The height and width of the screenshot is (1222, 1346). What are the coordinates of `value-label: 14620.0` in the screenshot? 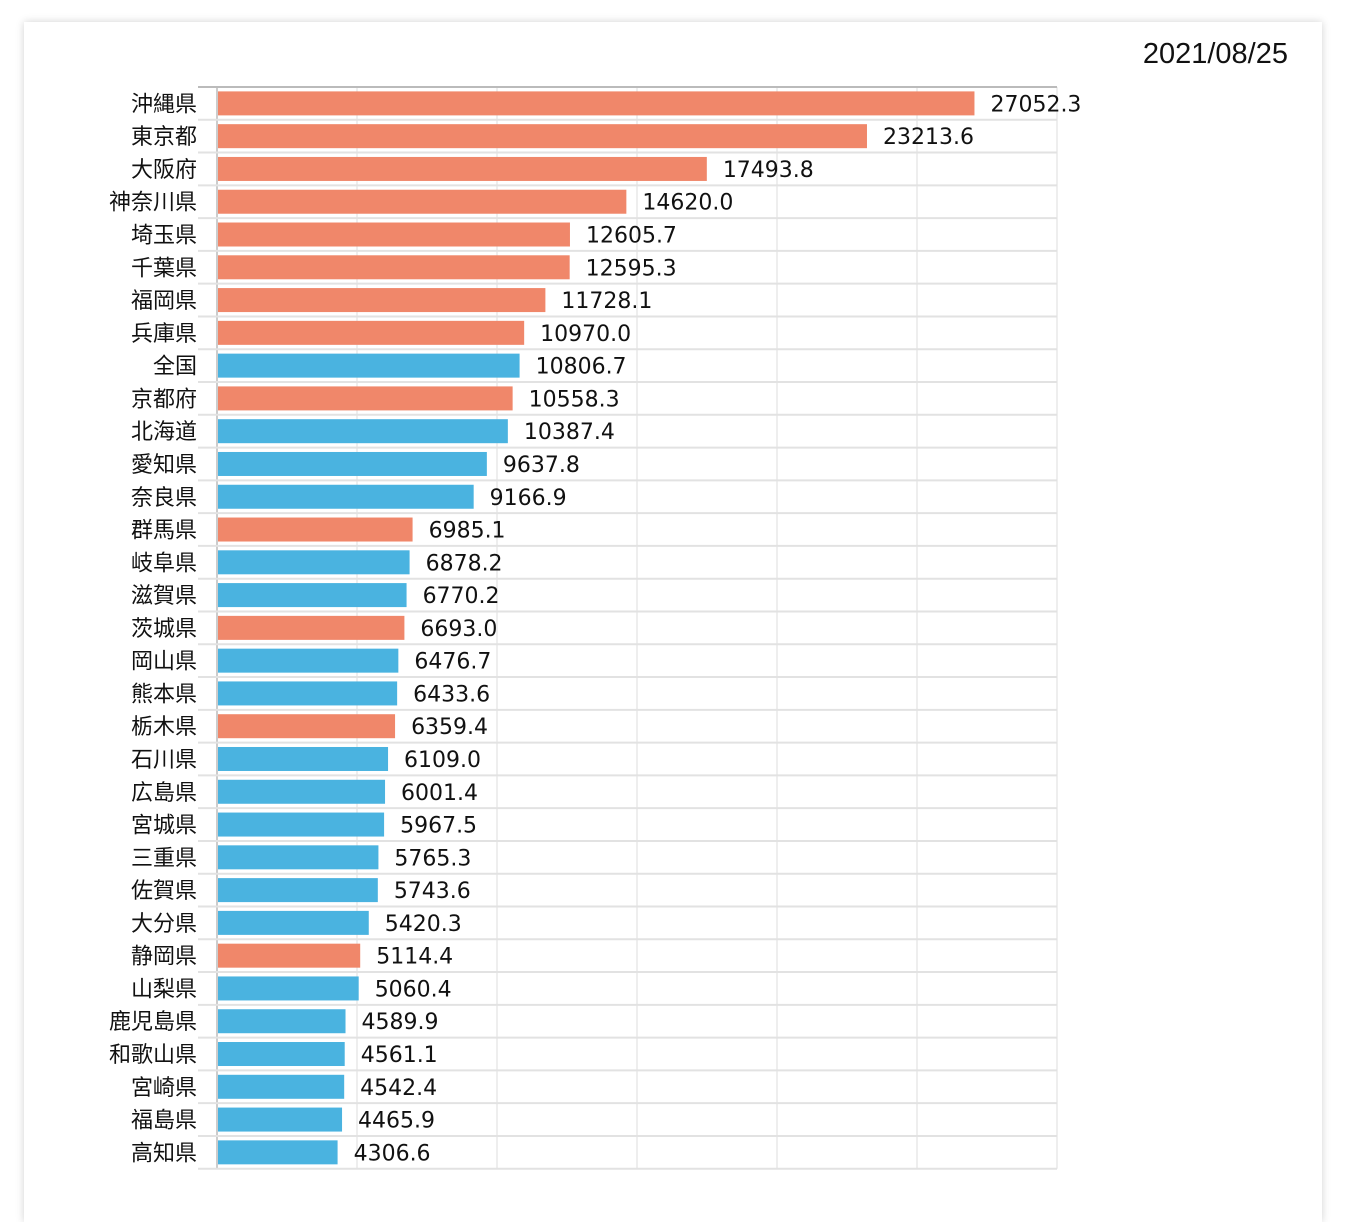 It's located at (687, 203).